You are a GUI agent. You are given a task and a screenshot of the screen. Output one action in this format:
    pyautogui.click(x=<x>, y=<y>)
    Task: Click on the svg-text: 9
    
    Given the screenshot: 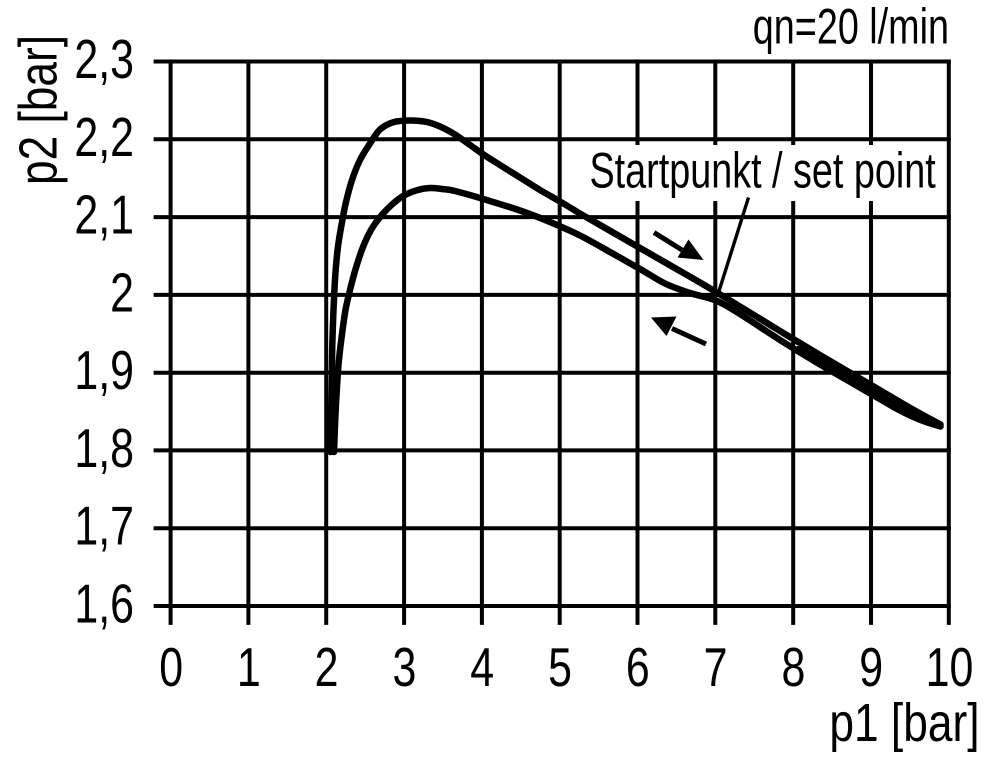 What is the action you would take?
    pyautogui.click(x=871, y=667)
    